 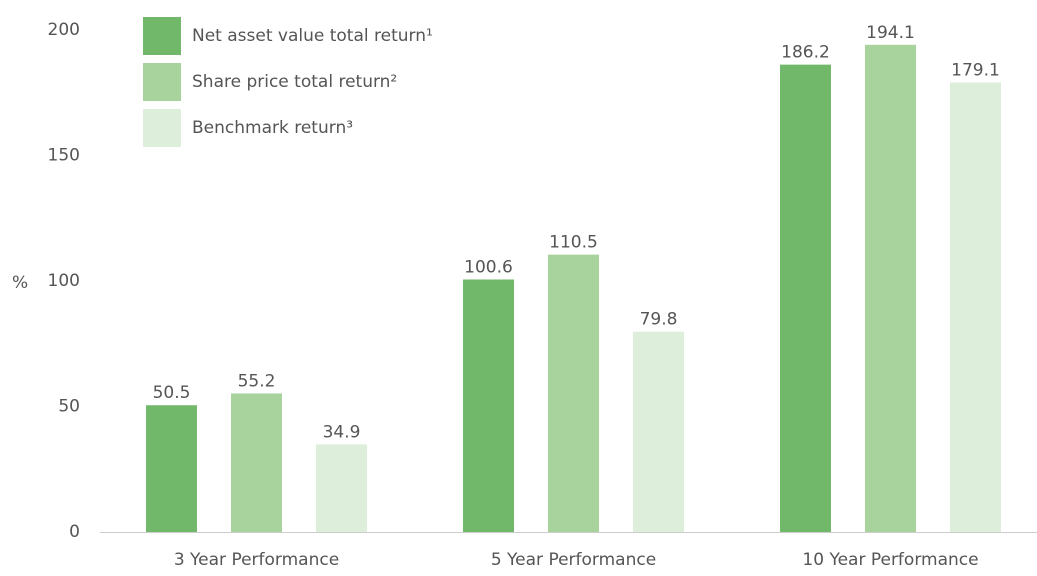 I want to click on y-tick-label: 50, so click(x=69, y=407).